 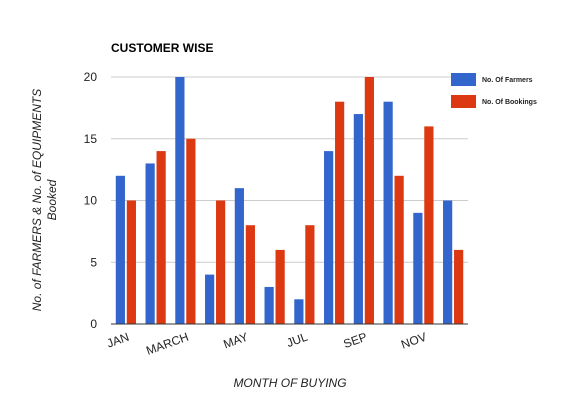 What do you see at coordinates (91, 139) in the screenshot?
I see `y-tick-label: 15` at bounding box center [91, 139].